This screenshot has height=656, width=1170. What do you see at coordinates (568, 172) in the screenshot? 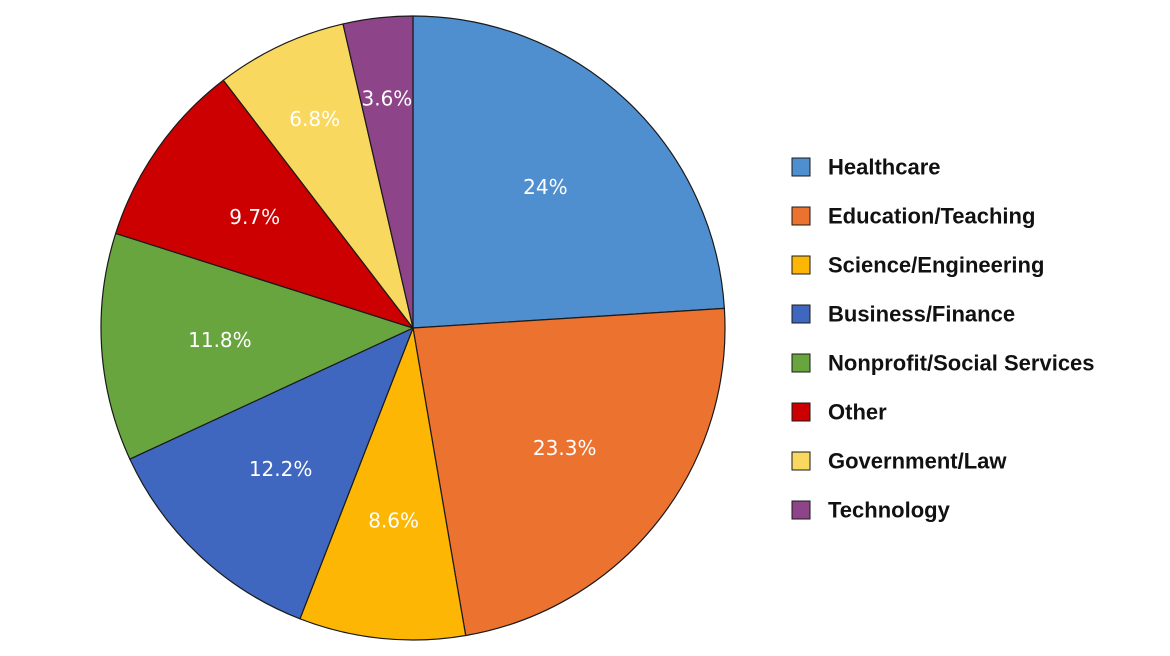
I see `pie-slice-healthcare` at bounding box center [568, 172].